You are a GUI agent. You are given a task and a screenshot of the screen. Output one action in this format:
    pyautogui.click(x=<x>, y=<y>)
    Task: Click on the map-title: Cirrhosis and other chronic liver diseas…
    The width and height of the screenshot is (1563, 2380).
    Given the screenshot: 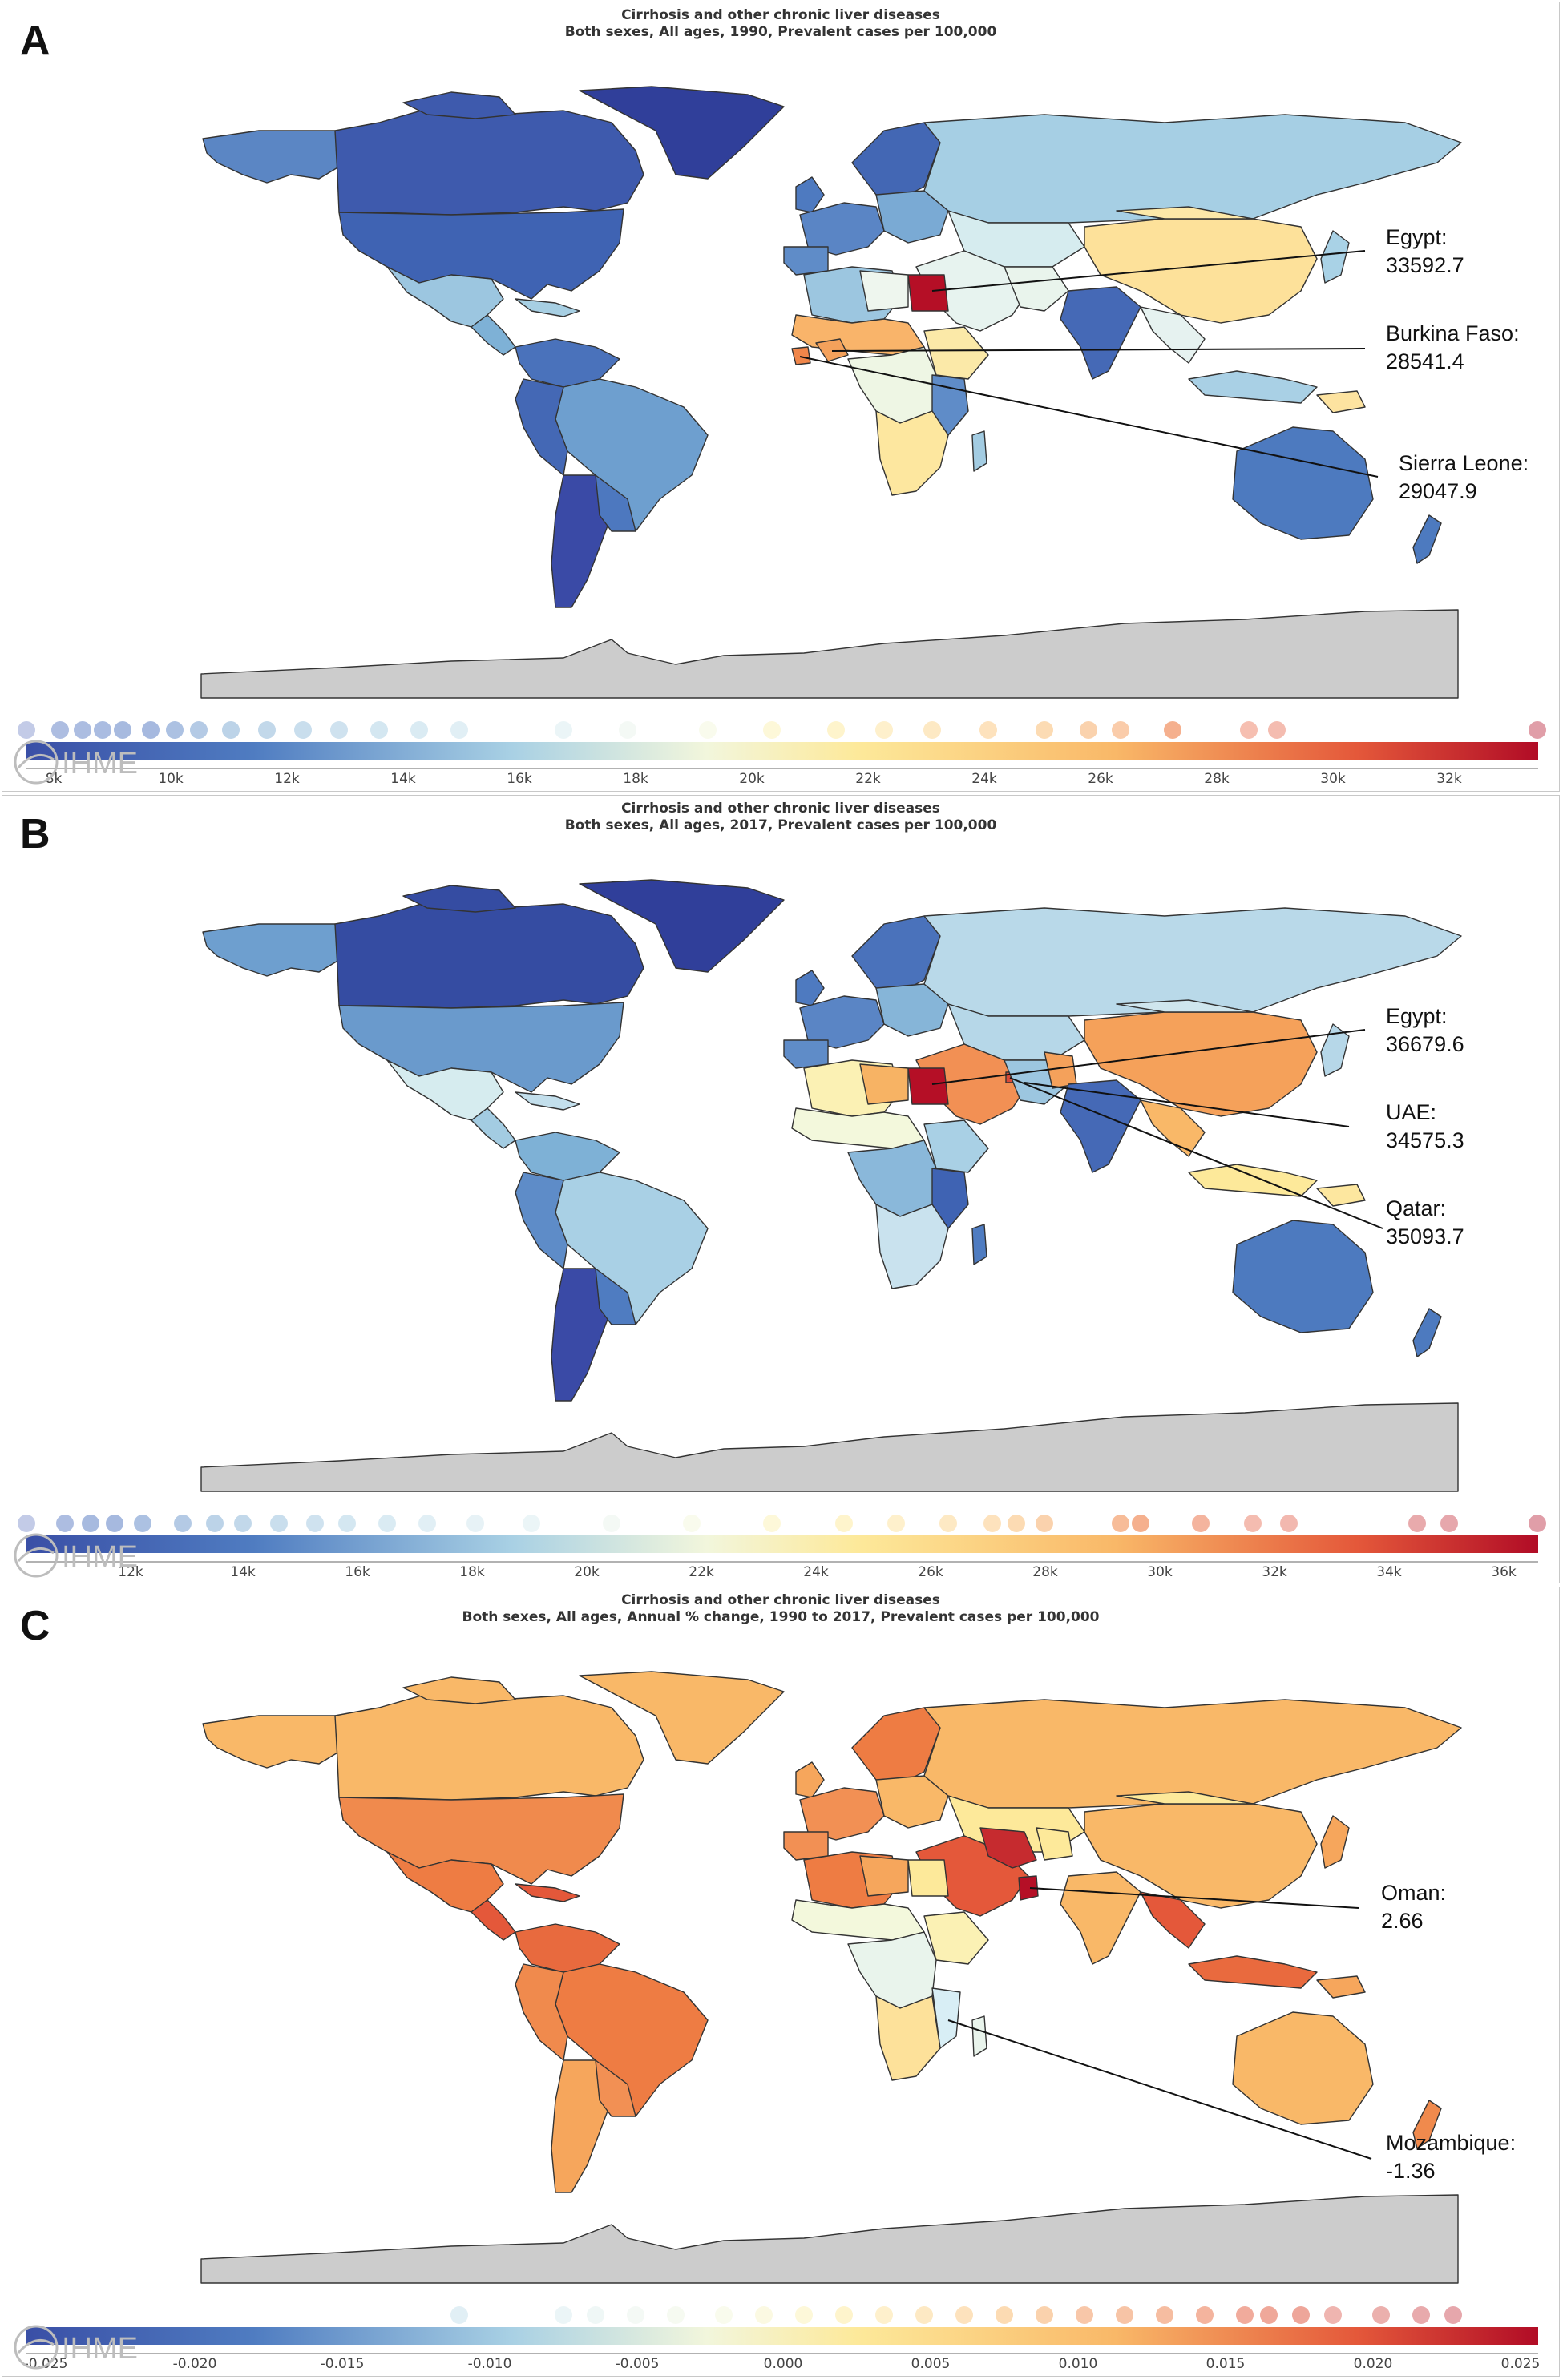 What is the action you would take?
    pyautogui.click(x=780, y=1600)
    